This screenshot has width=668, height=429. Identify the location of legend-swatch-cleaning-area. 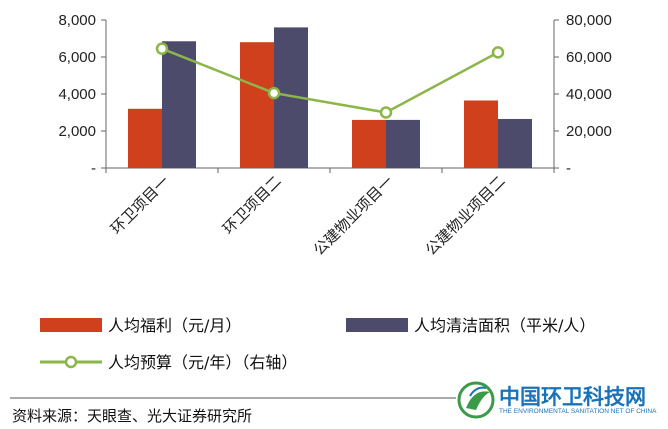
(377, 325).